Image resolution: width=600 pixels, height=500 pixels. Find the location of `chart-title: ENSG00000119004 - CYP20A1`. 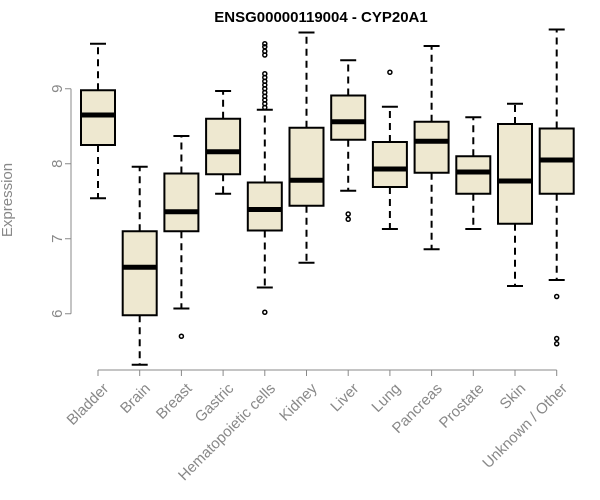

chart-title: ENSG00000119004 - CYP20A1 is located at coordinates (320, 17).